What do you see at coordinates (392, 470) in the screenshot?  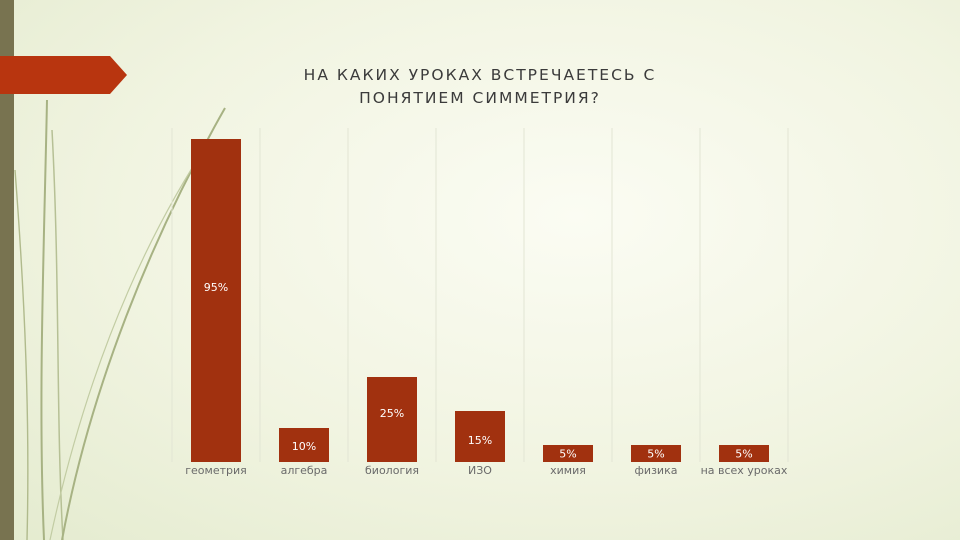 I see `category-label-3: биология` at bounding box center [392, 470].